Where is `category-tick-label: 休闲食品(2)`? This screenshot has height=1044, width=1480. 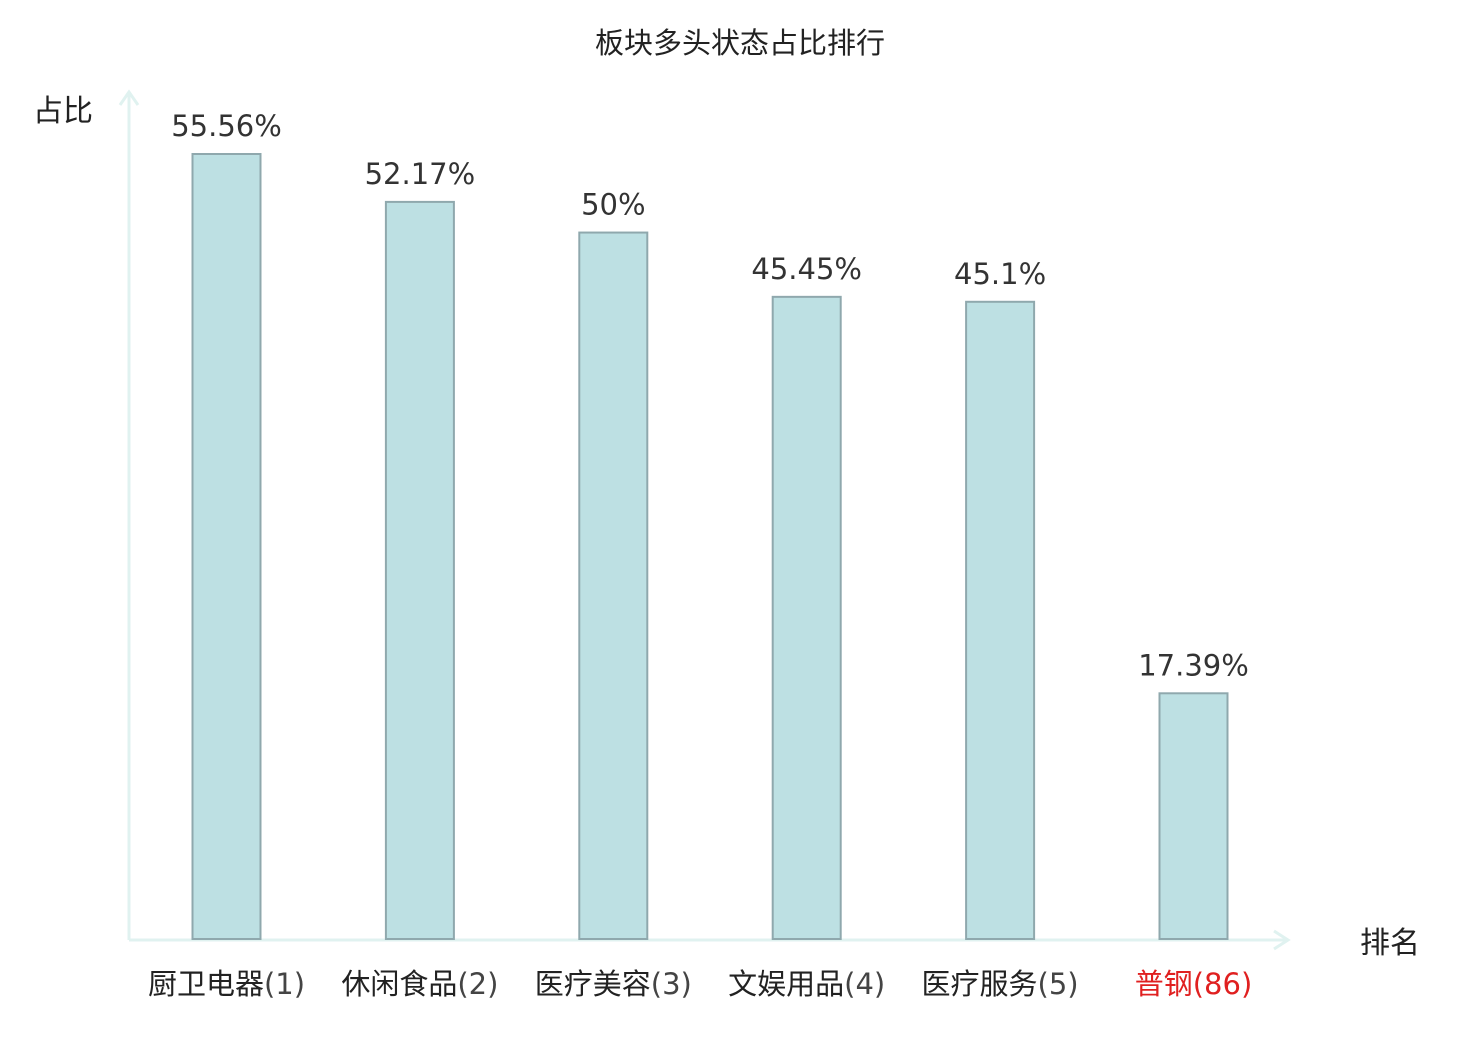
category-tick-label: 休闲食品(2) is located at coordinates (419, 984).